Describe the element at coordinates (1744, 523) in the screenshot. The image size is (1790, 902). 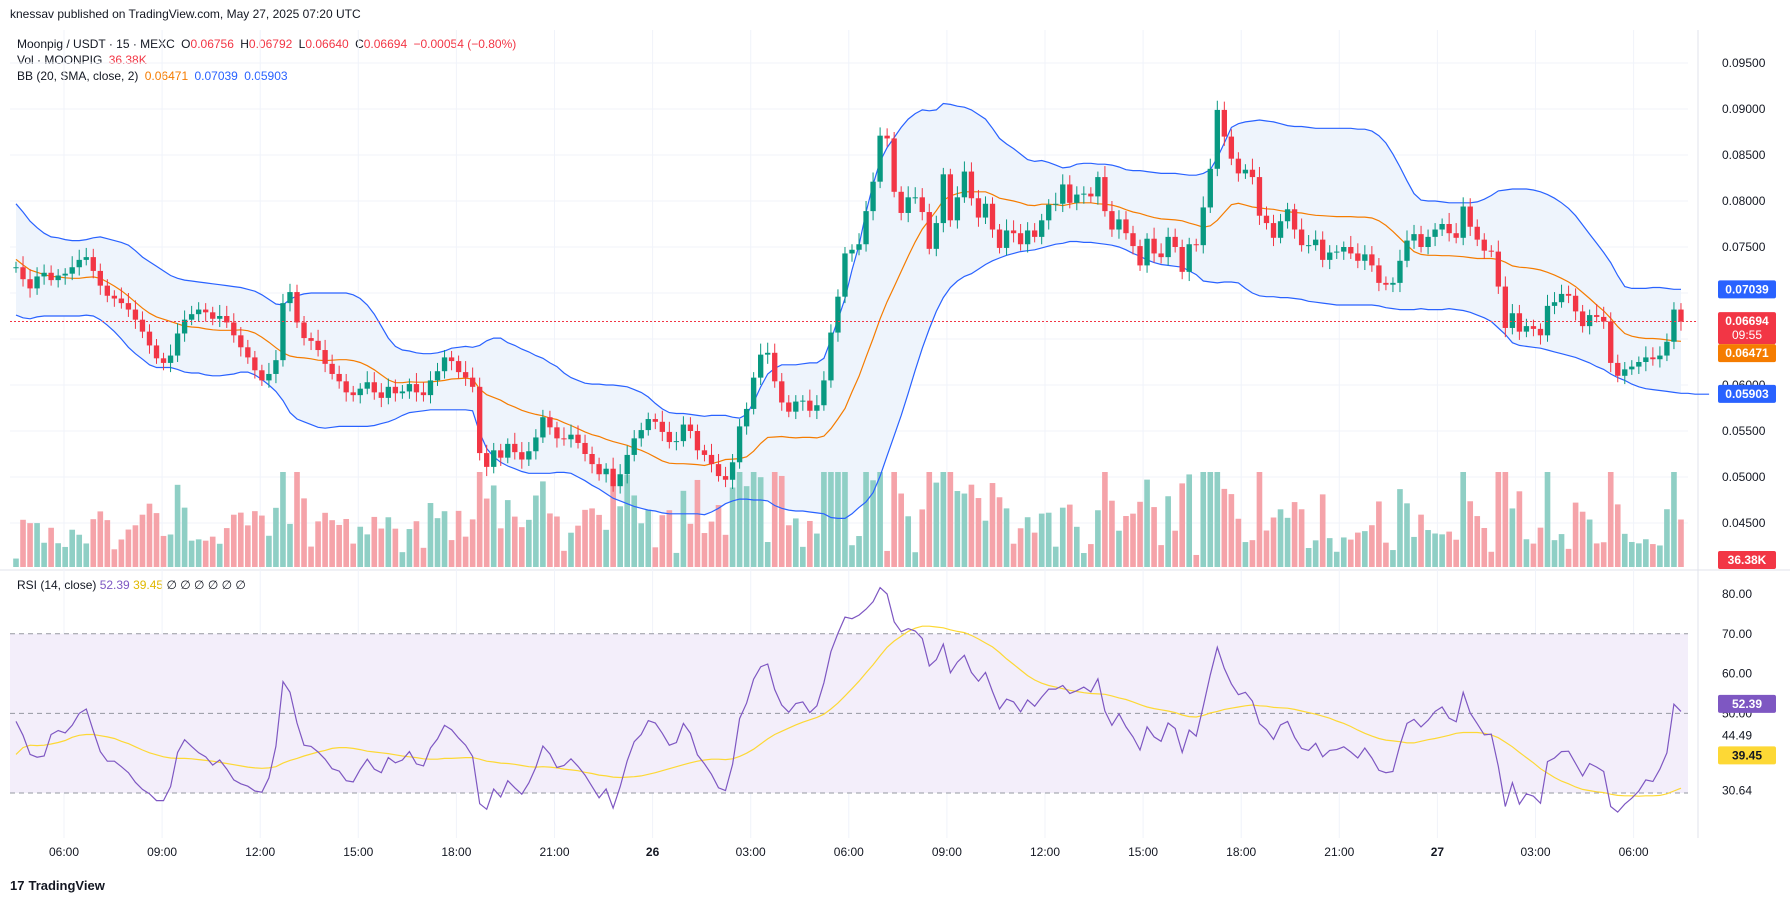
I see `price-tick-label: 0.04500` at that location.